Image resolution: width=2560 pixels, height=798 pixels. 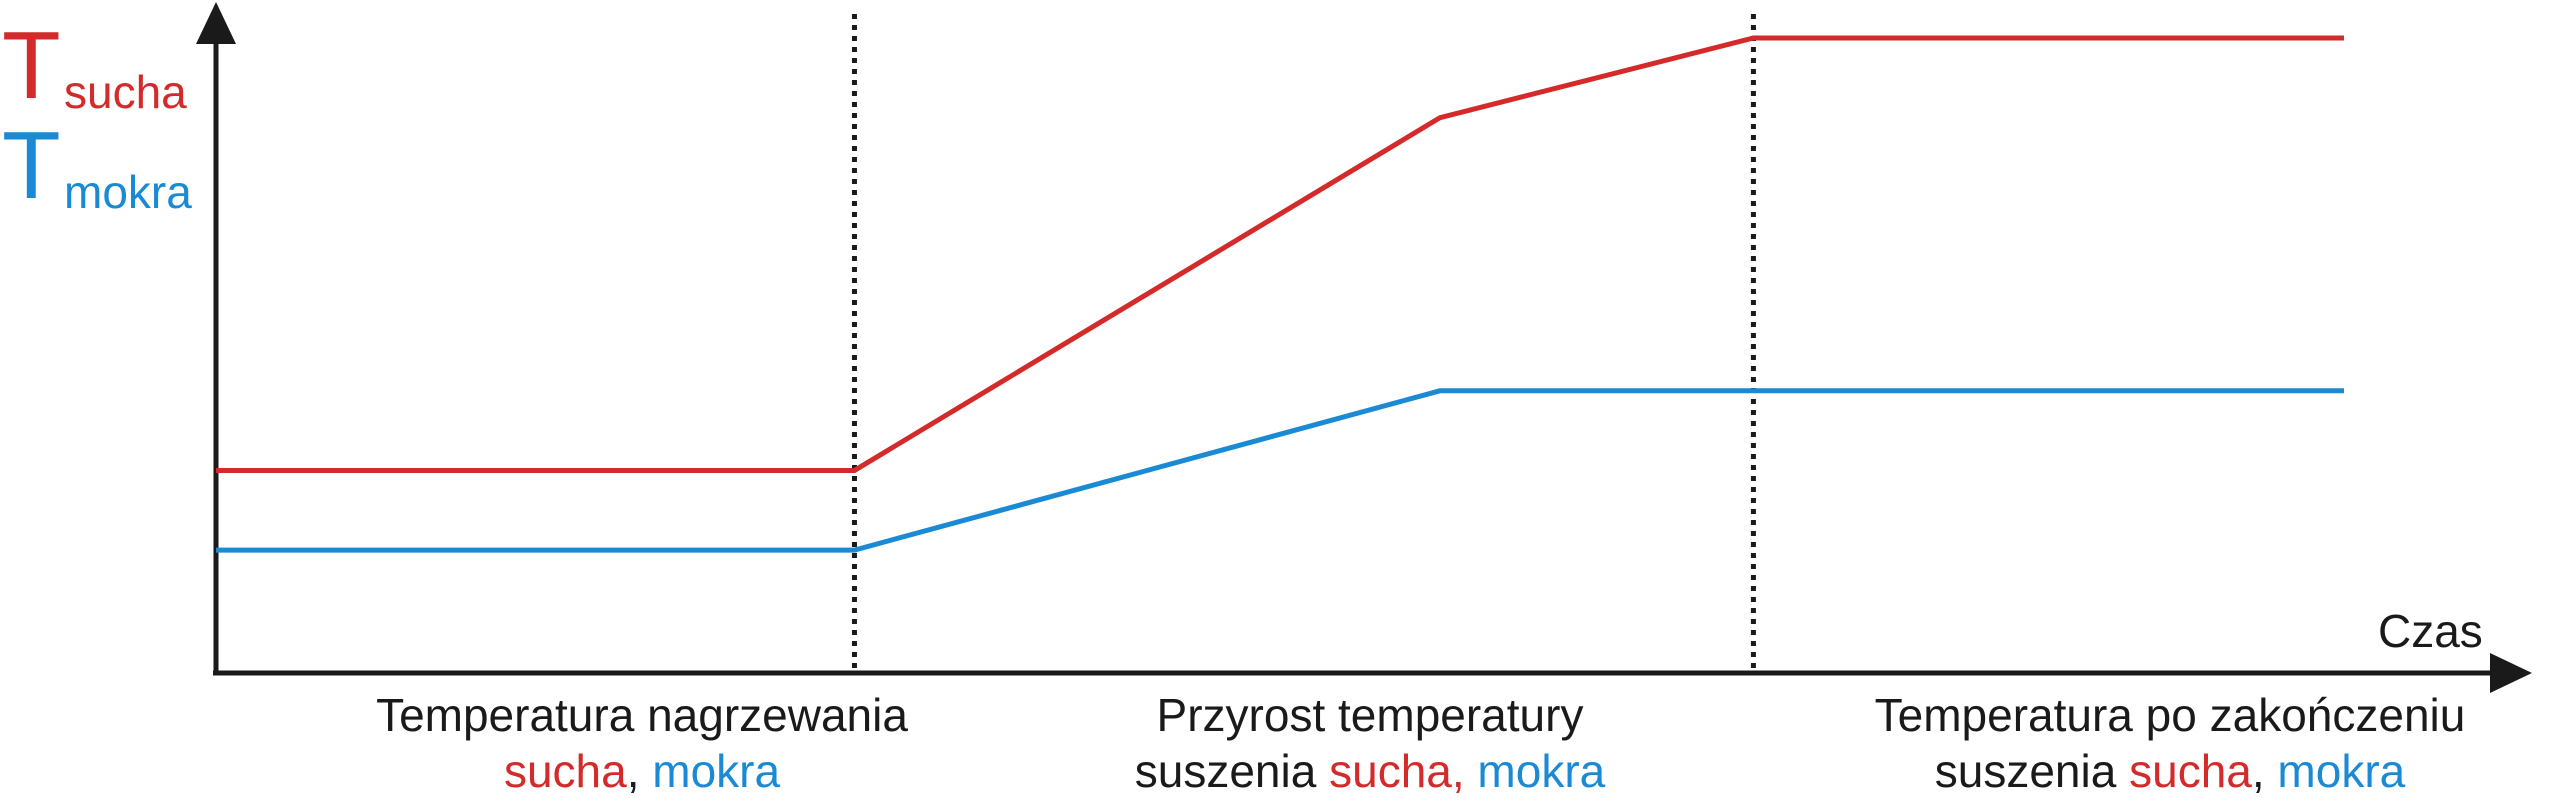 I want to click on legend-label: mokra, so click(x=128, y=192).